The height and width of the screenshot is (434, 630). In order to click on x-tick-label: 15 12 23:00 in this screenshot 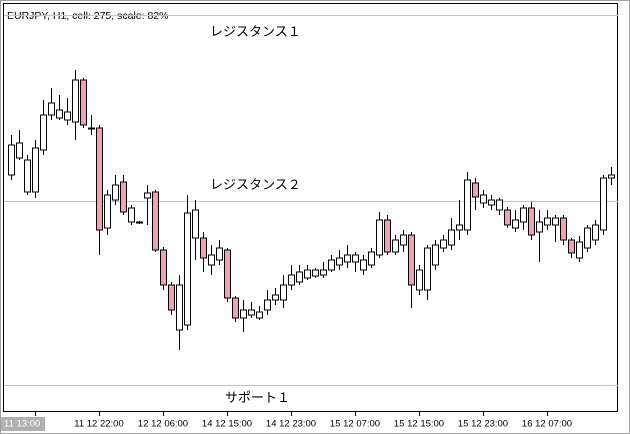, I will do `click(483, 424)`.